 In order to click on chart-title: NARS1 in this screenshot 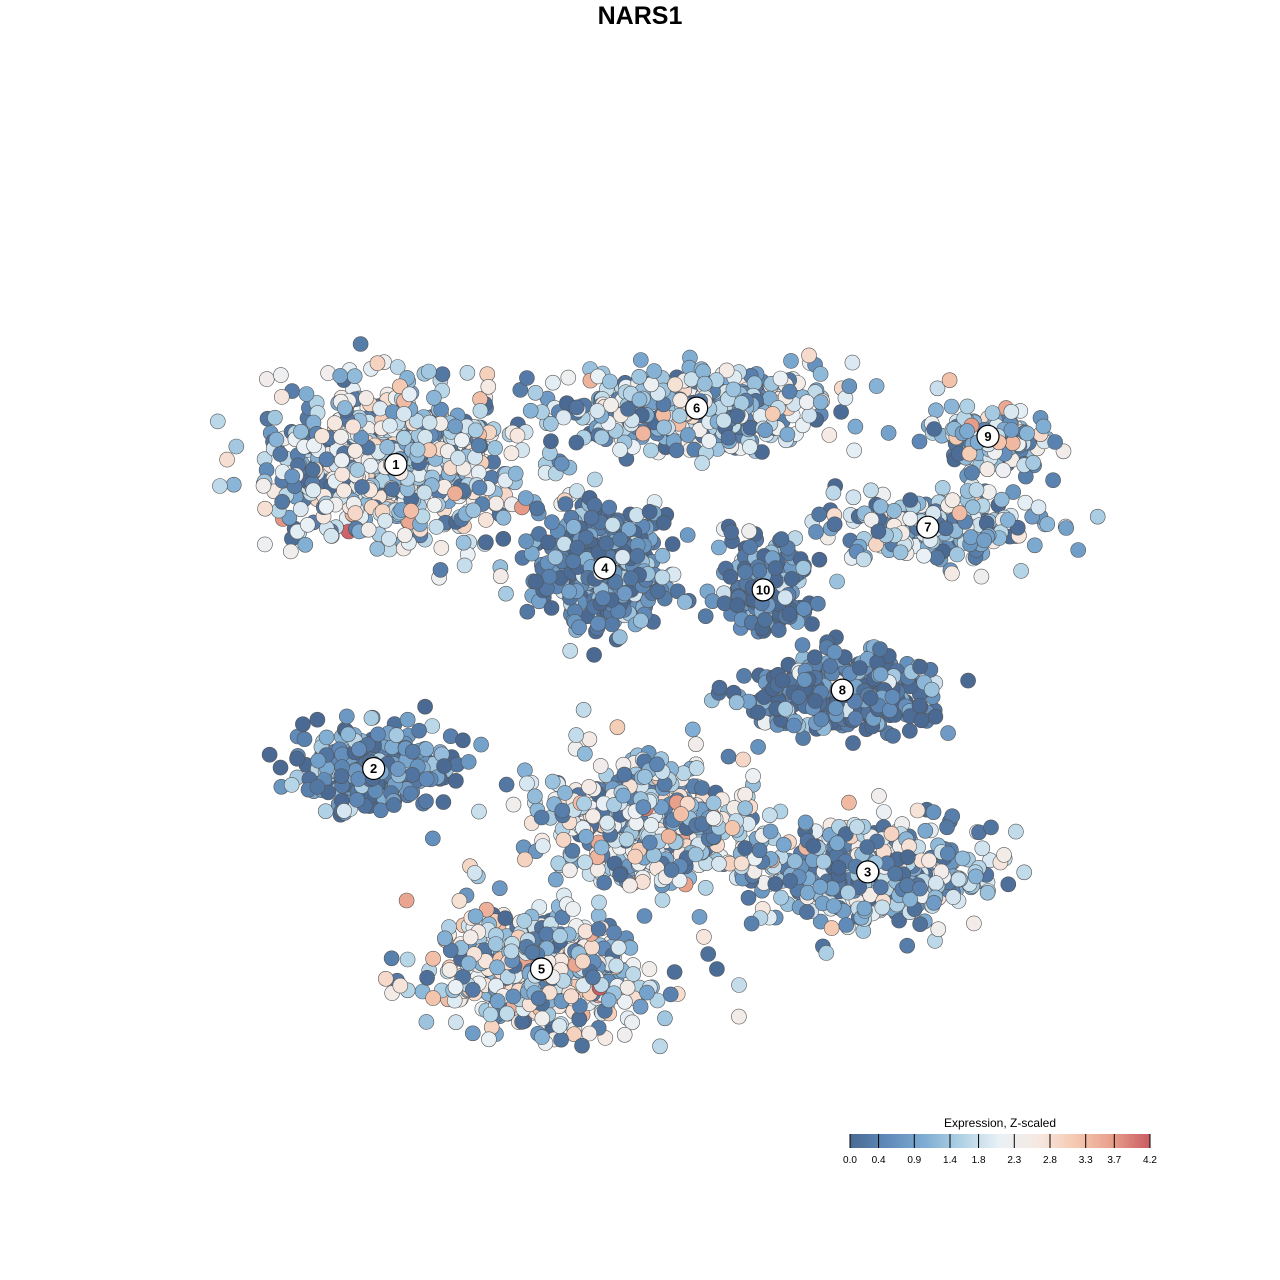, I will do `click(640, 16)`.